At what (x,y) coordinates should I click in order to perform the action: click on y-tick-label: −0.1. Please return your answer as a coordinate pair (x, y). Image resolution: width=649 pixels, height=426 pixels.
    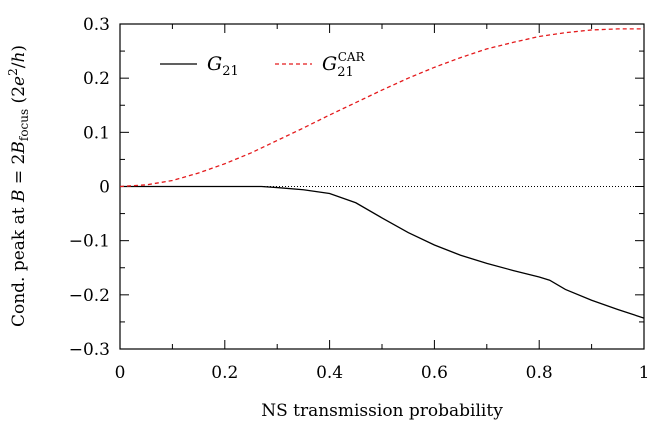
    Looking at the image, I should click on (89, 242).